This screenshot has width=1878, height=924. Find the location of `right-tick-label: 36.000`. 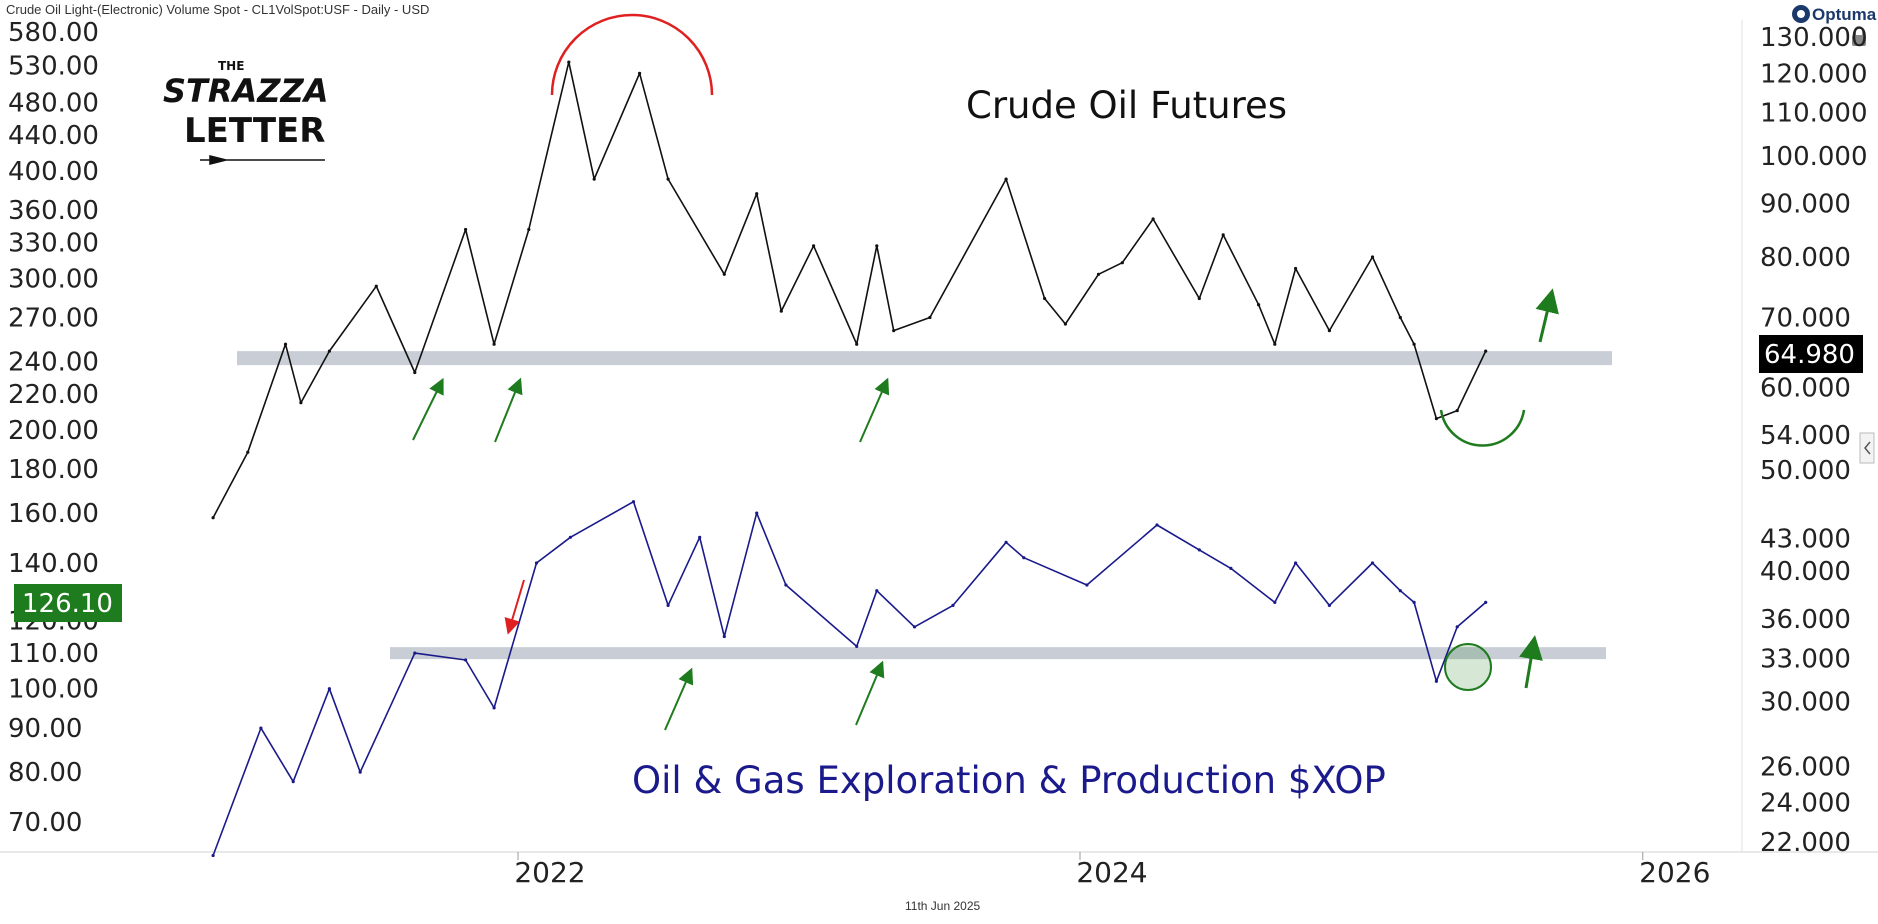

right-tick-label: 36.000 is located at coordinates (1805, 620).